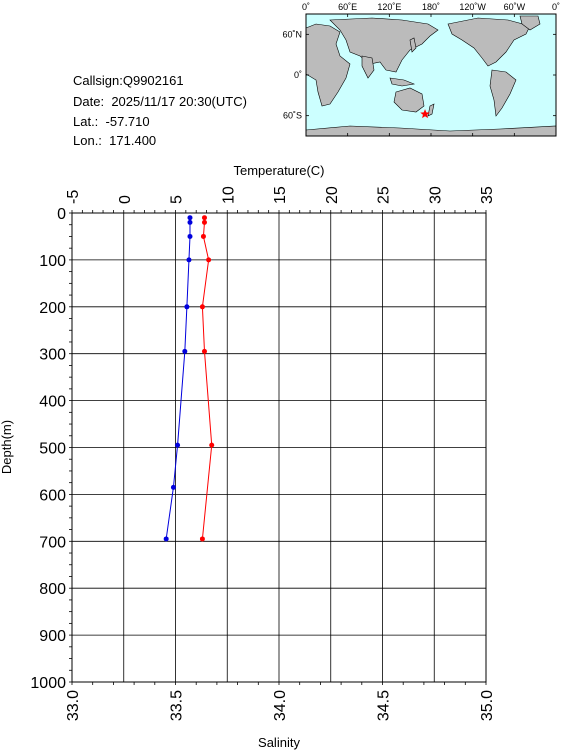 The height and width of the screenshot is (751, 564). Describe the element at coordinates (179, 101) in the screenshot. I see `date-value: 2025/11/17 20:30(UTC)` at that location.